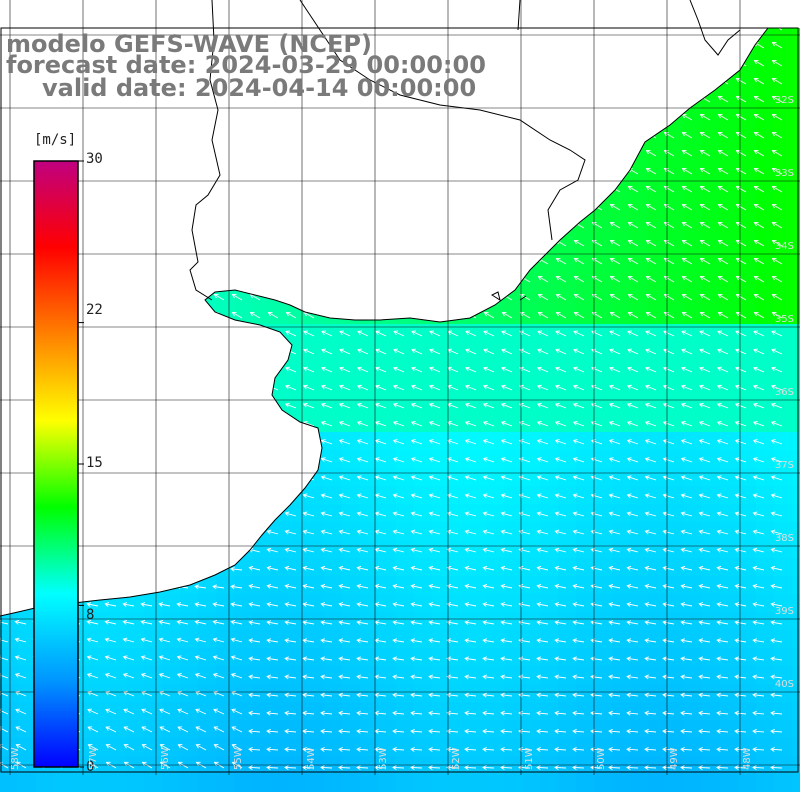  Describe the element at coordinates (383, 758) in the screenshot. I see `longitude-label: 53W` at that location.